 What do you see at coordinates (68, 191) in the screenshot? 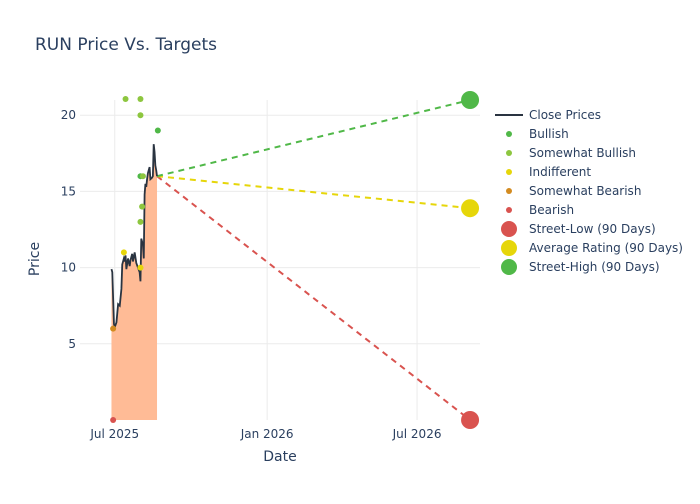
I see `y-tick-label: 15` at bounding box center [68, 191].